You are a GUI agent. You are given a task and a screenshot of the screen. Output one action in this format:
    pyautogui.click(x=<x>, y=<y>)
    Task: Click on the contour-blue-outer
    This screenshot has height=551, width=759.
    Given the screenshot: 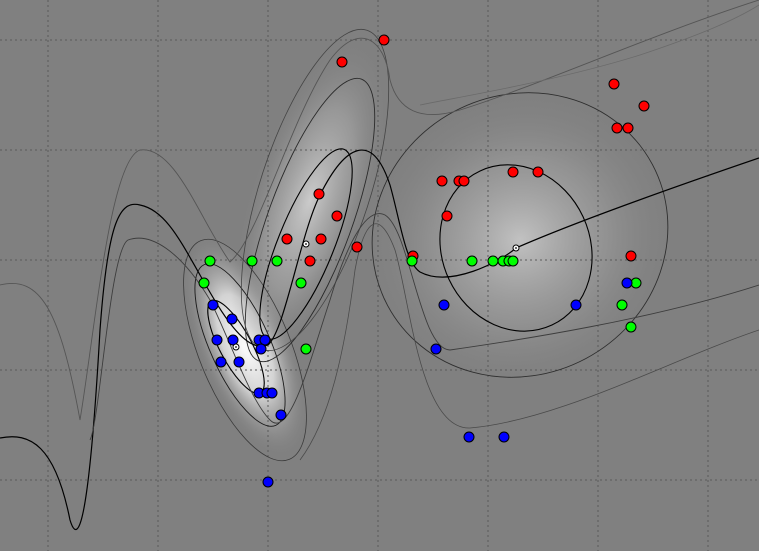 What is the action you would take?
    pyautogui.click(x=245, y=350)
    